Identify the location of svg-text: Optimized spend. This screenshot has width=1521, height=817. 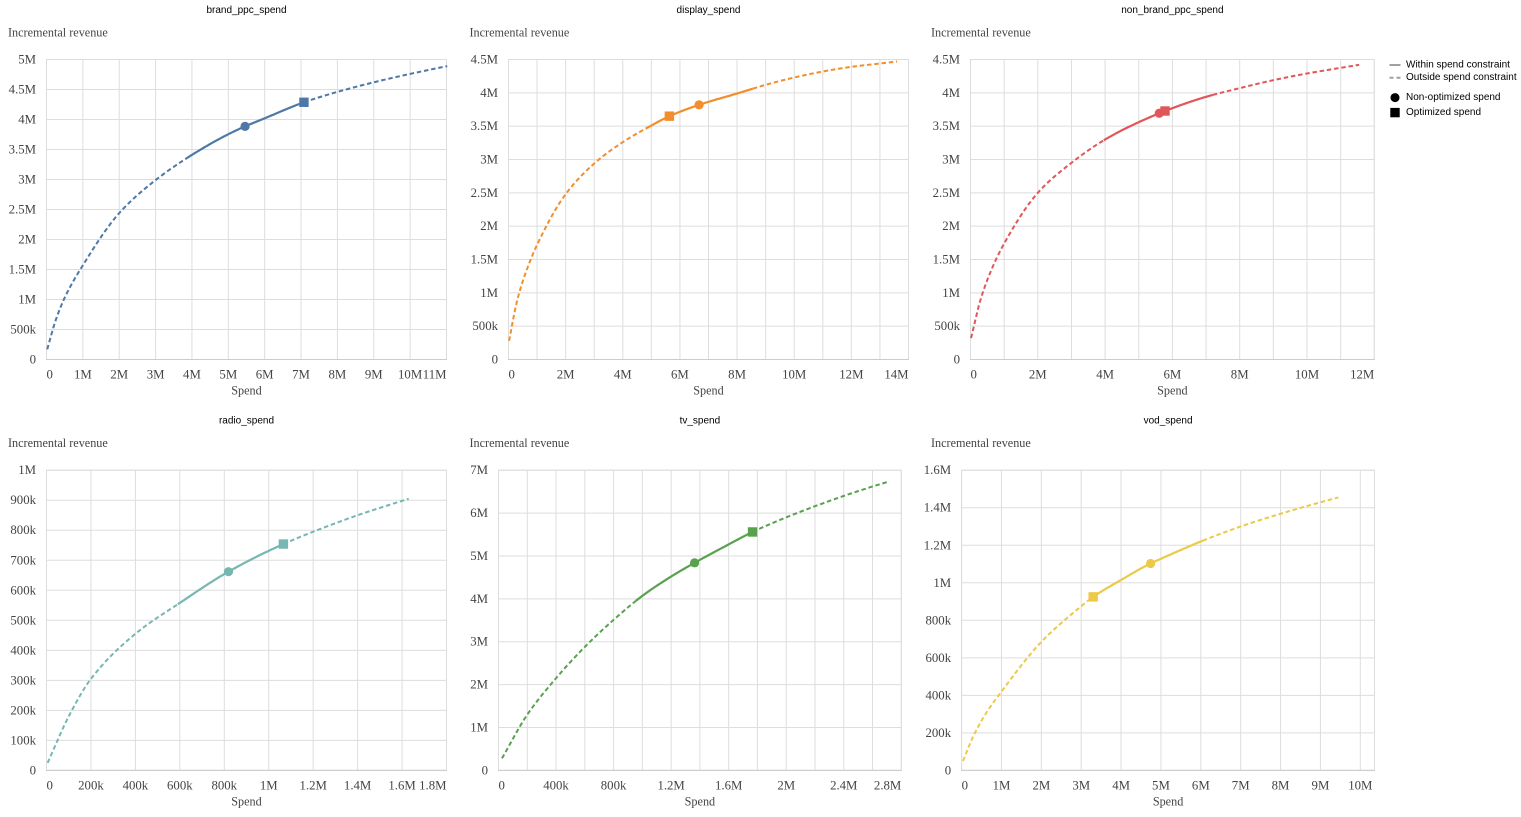
(1443, 112).